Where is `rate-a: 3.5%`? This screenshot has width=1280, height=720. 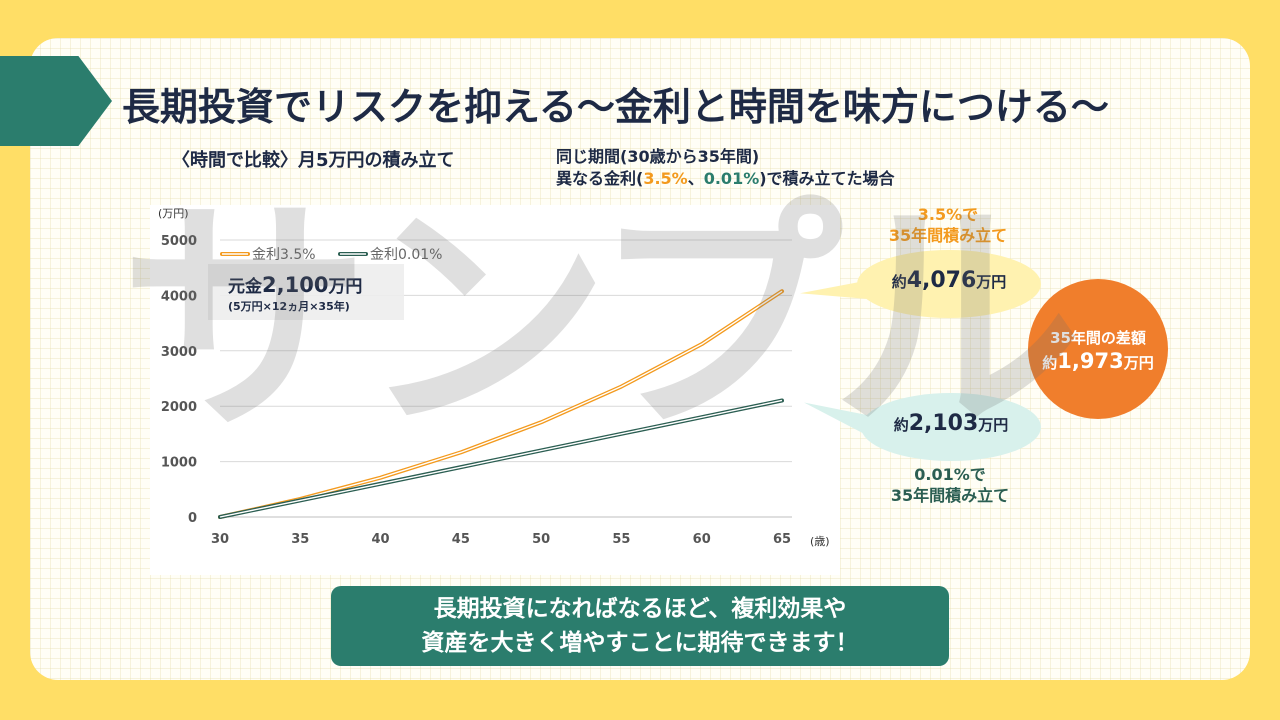
rate-a: 3.5% is located at coordinates (665, 178).